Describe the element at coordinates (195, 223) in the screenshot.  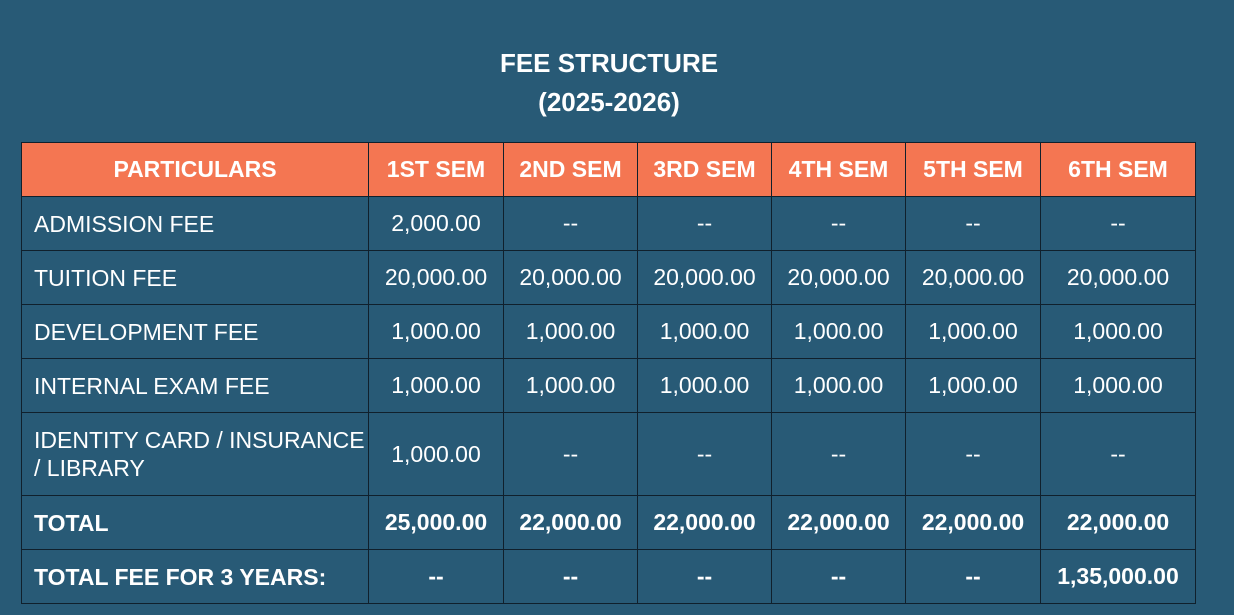
I see `row-label: ADMISSION FEE` at that location.